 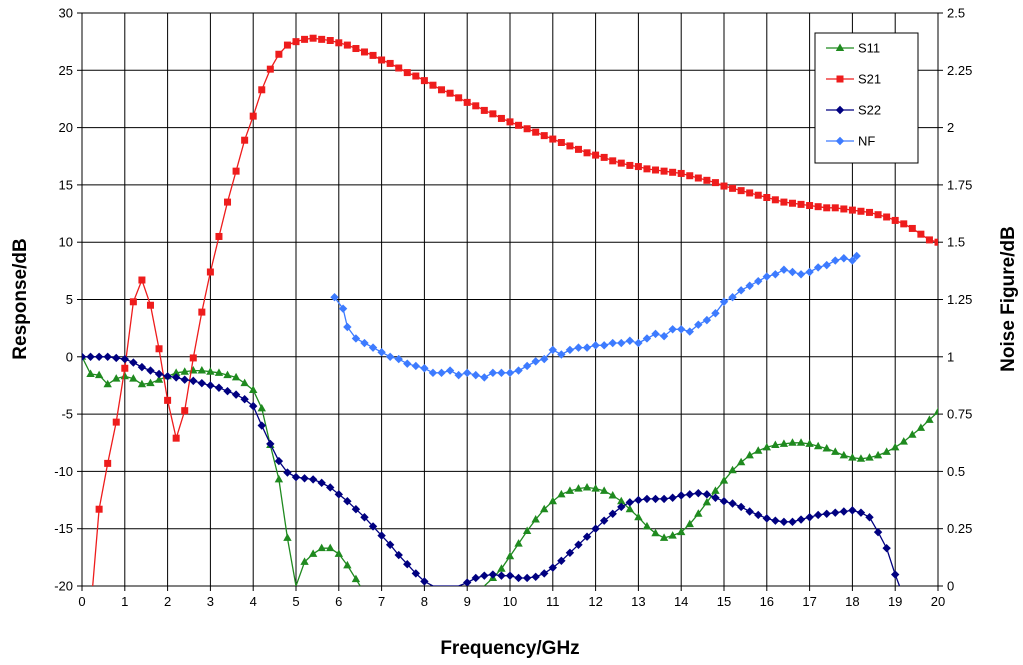 What do you see at coordinates (66, 242) in the screenshot?
I see `y-left-tick-label: 10` at bounding box center [66, 242].